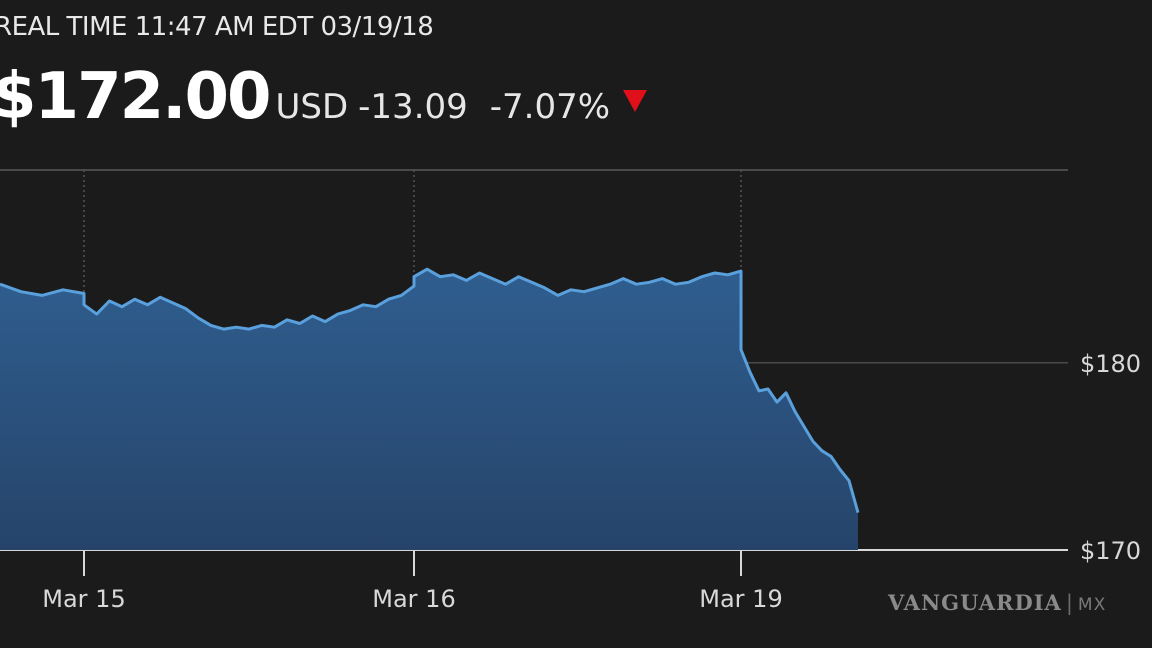 This screenshot has height=648, width=1152. I want to click on price-change: -13.09, so click(413, 107).